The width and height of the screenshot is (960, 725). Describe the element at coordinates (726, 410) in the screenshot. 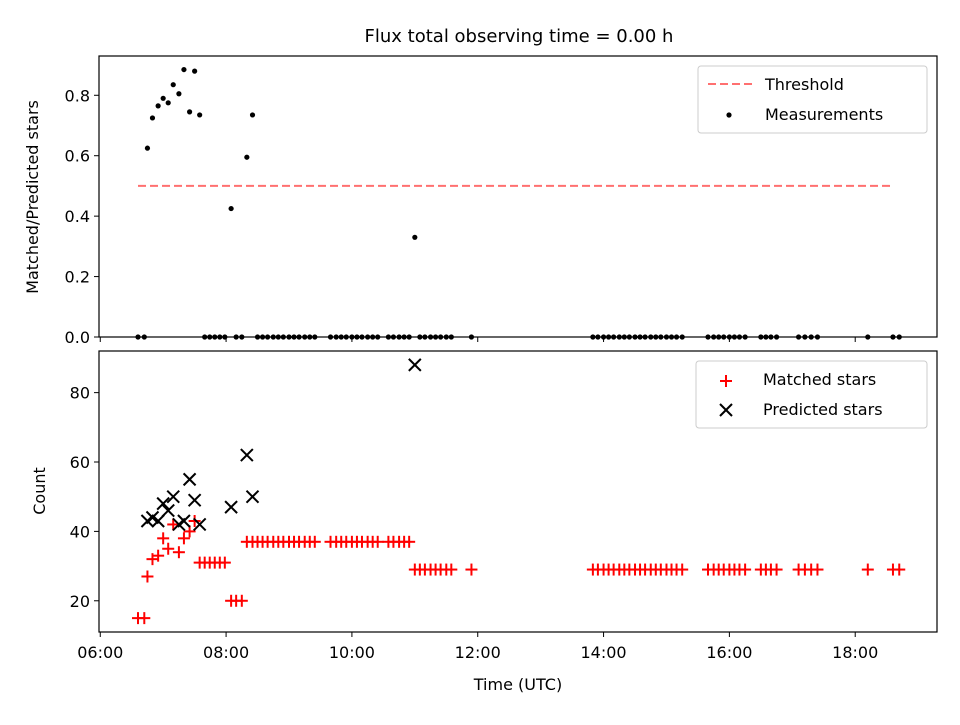

I see `predicted-legend-swatch` at that location.